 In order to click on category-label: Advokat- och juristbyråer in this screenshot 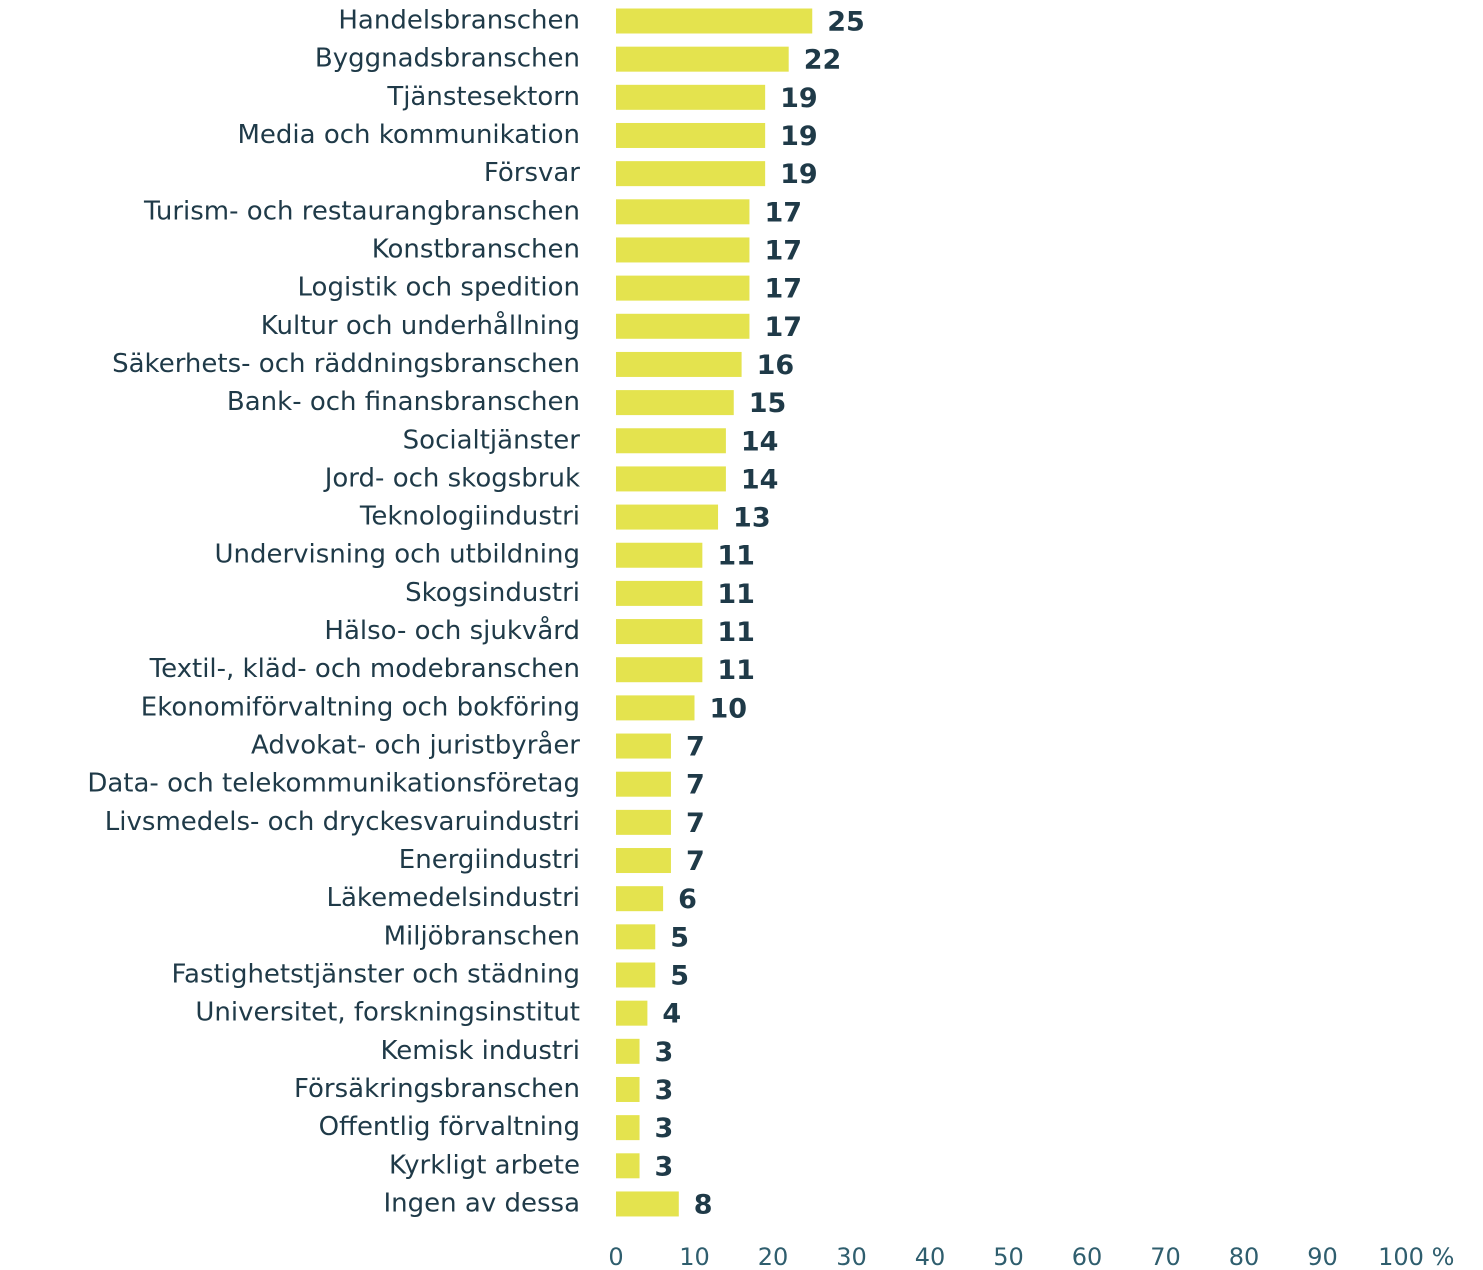, I will do `click(415, 745)`.